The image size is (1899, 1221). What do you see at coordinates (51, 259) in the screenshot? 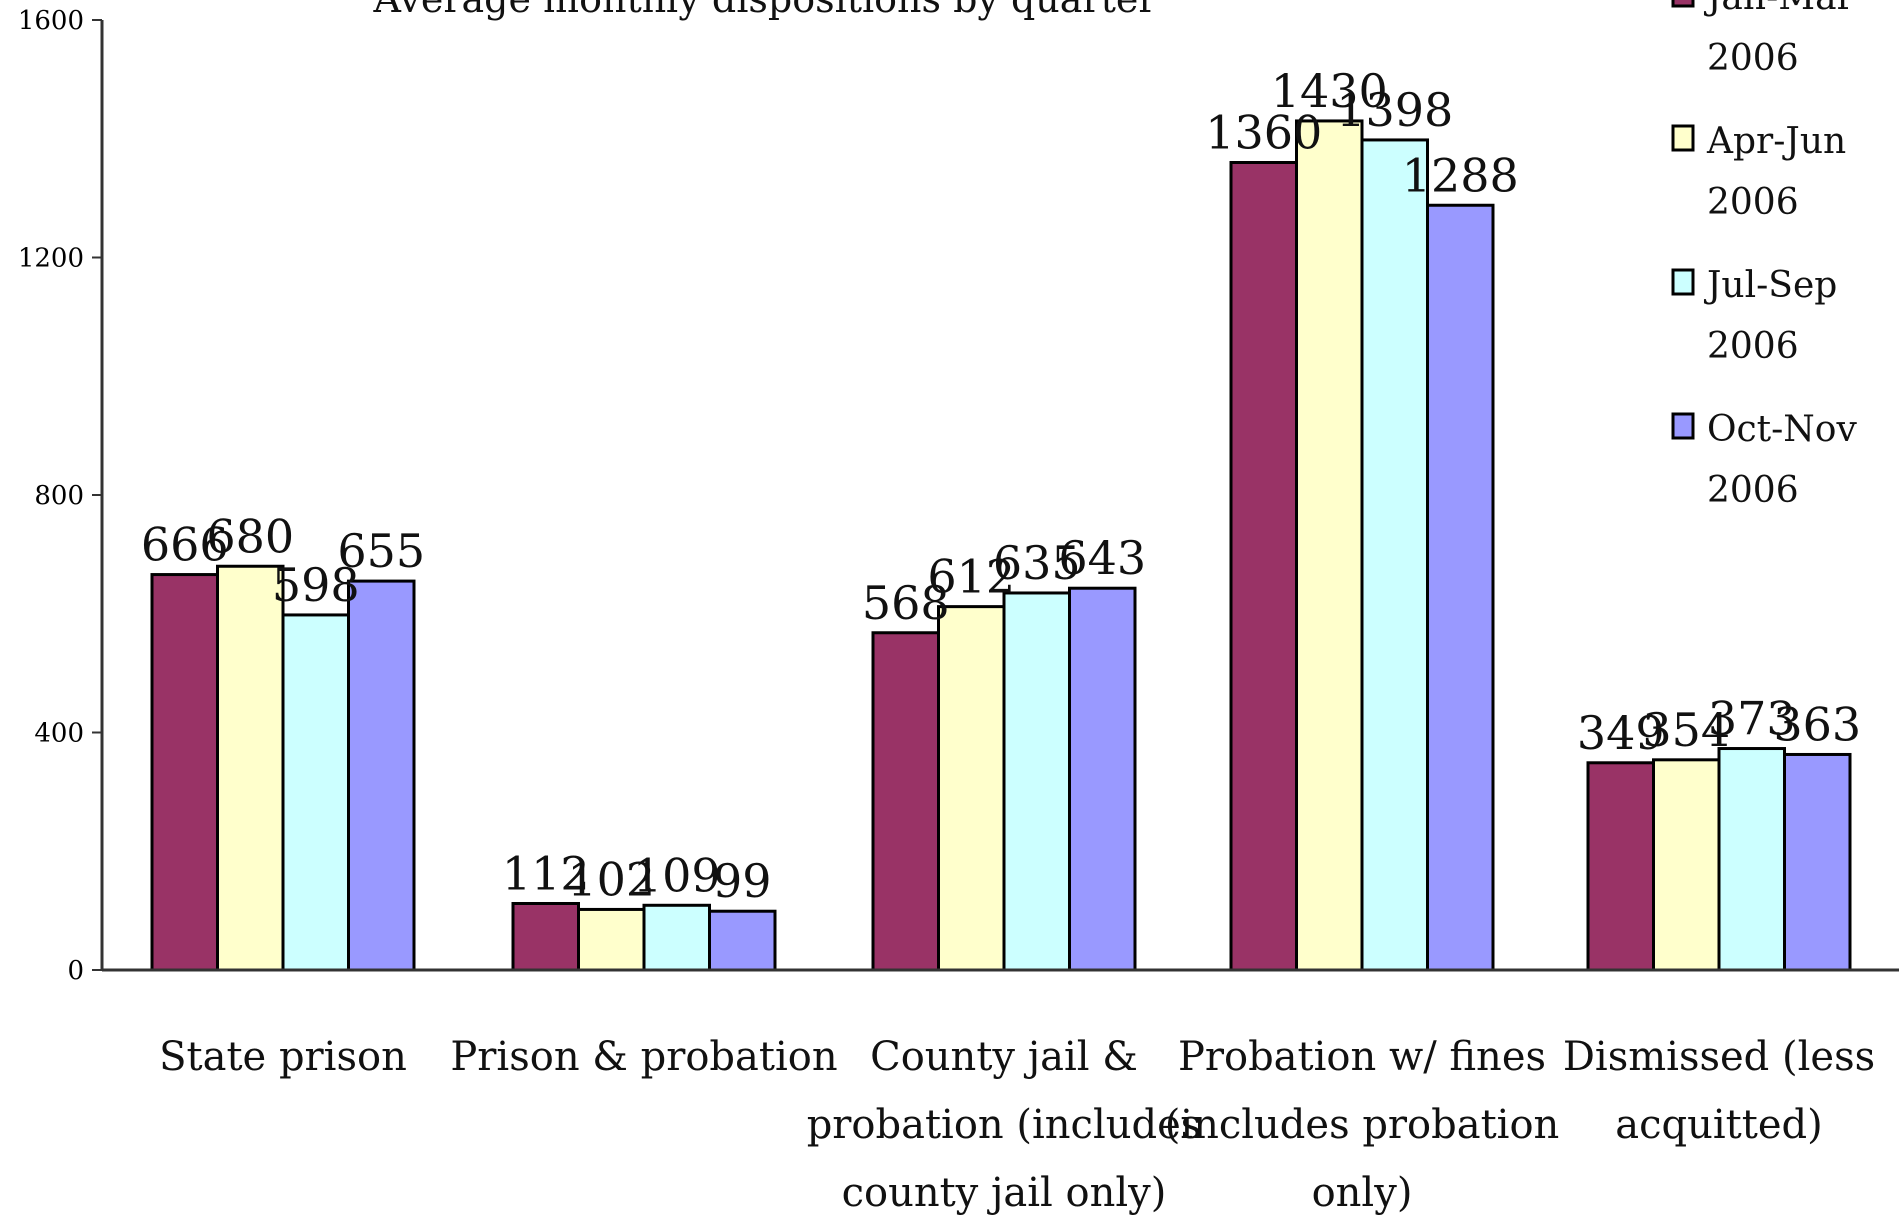
I see `y-tick-label: 1200` at bounding box center [51, 259].